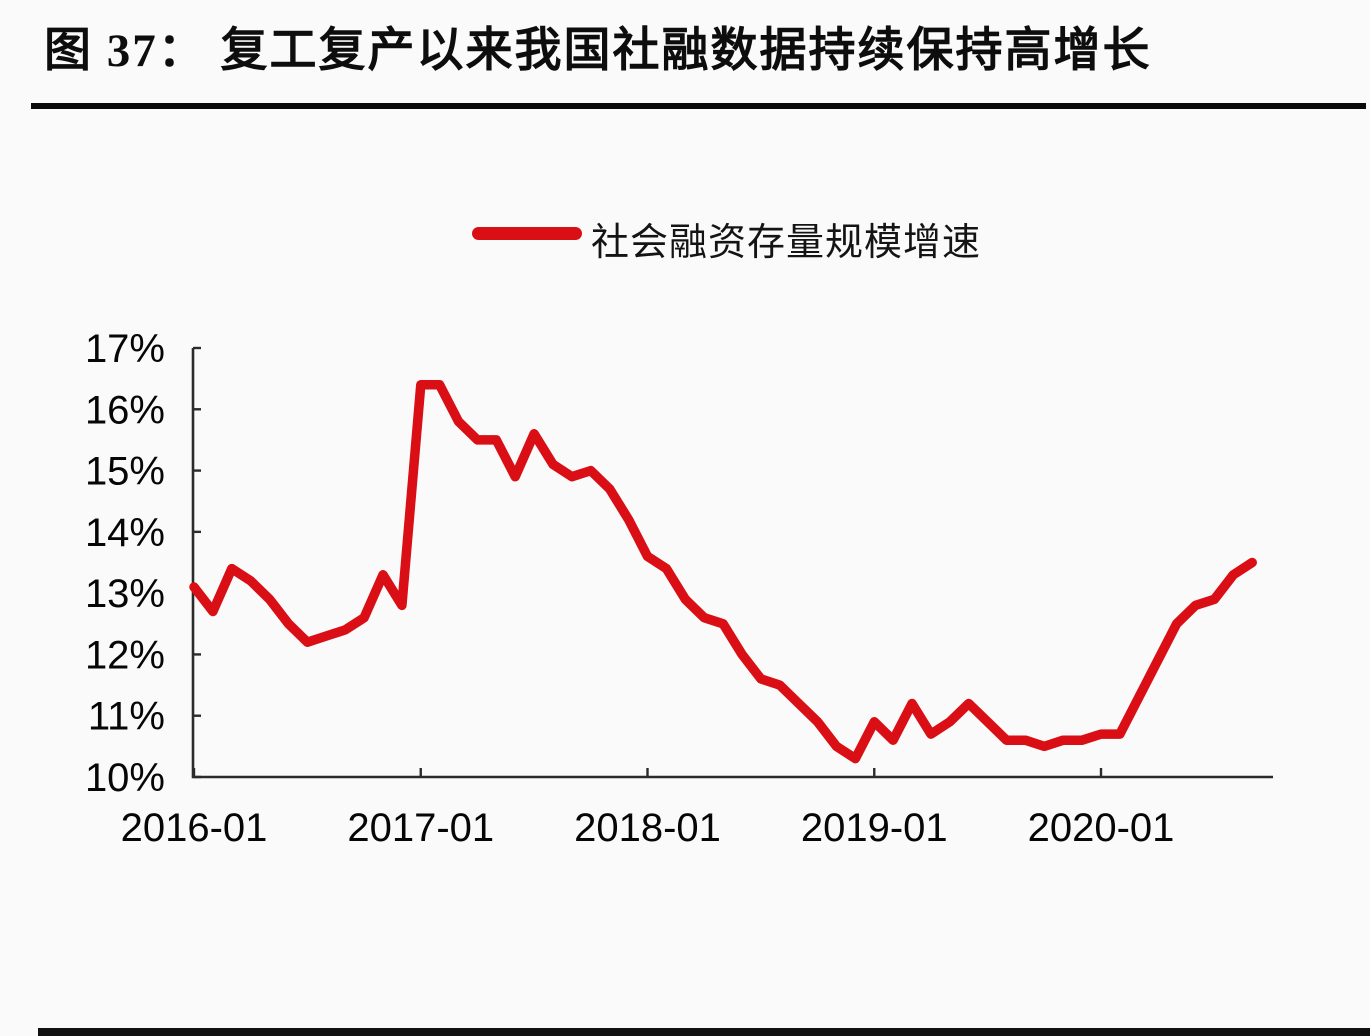 The width and height of the screenshot is (1370, 1036). I want to click on title-divider, so click(698, 106).